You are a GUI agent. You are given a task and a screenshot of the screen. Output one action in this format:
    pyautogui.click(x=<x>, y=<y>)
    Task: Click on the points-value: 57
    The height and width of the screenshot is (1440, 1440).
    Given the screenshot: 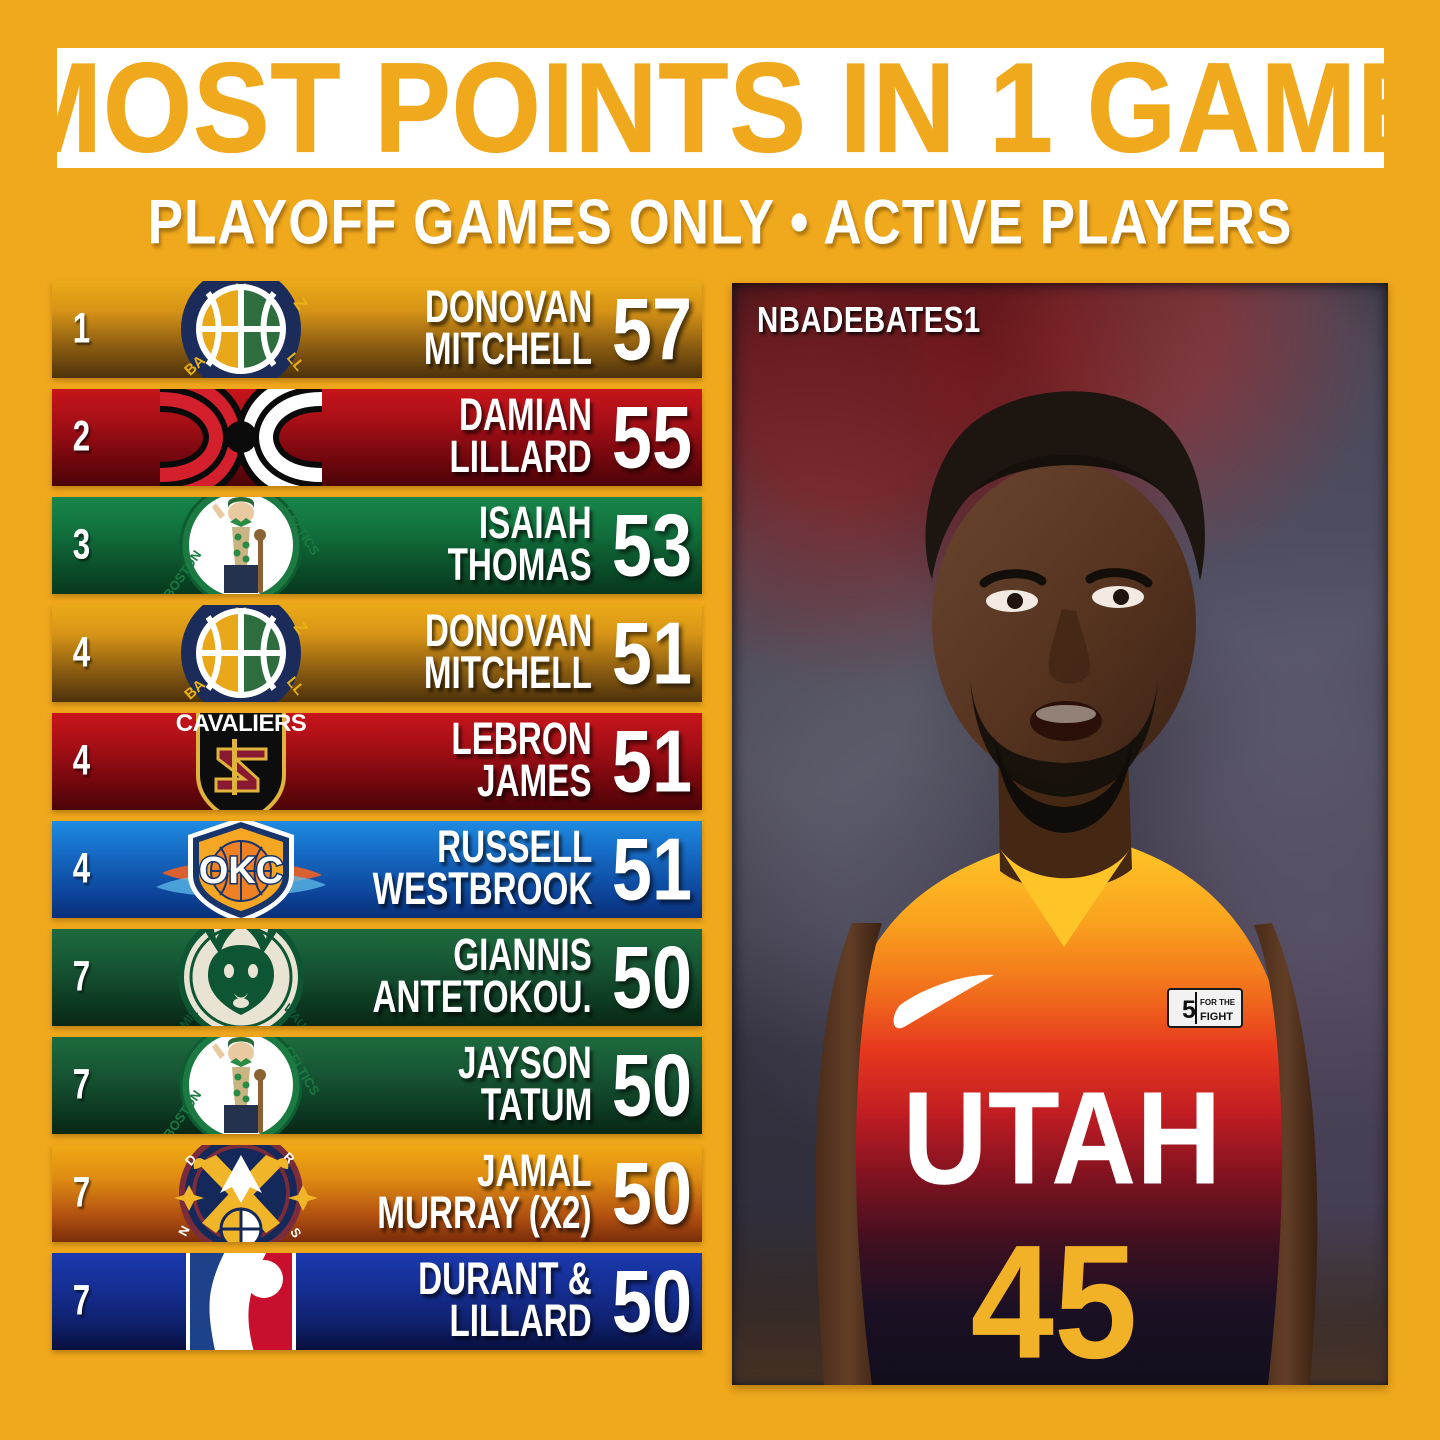 What is the action you would take?
    pyautogui.click(x=651, y=329)
    